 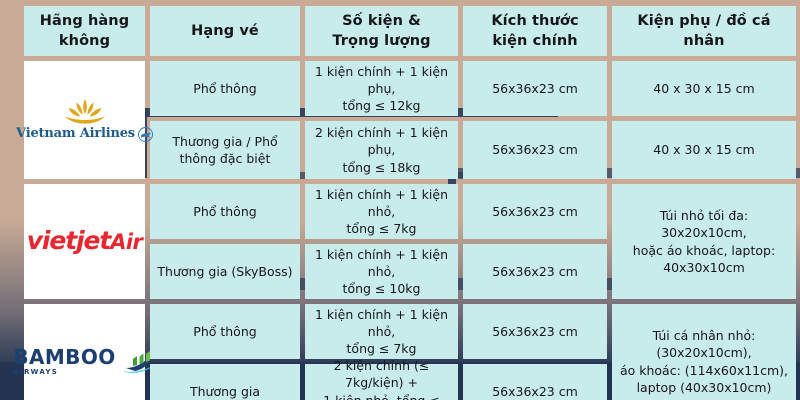 What do you see at coordinates (535, 271) in the screenshot?
I see `main-size-vj-skyboss: 56x36x23 cm` at bounding box center [535, 271].